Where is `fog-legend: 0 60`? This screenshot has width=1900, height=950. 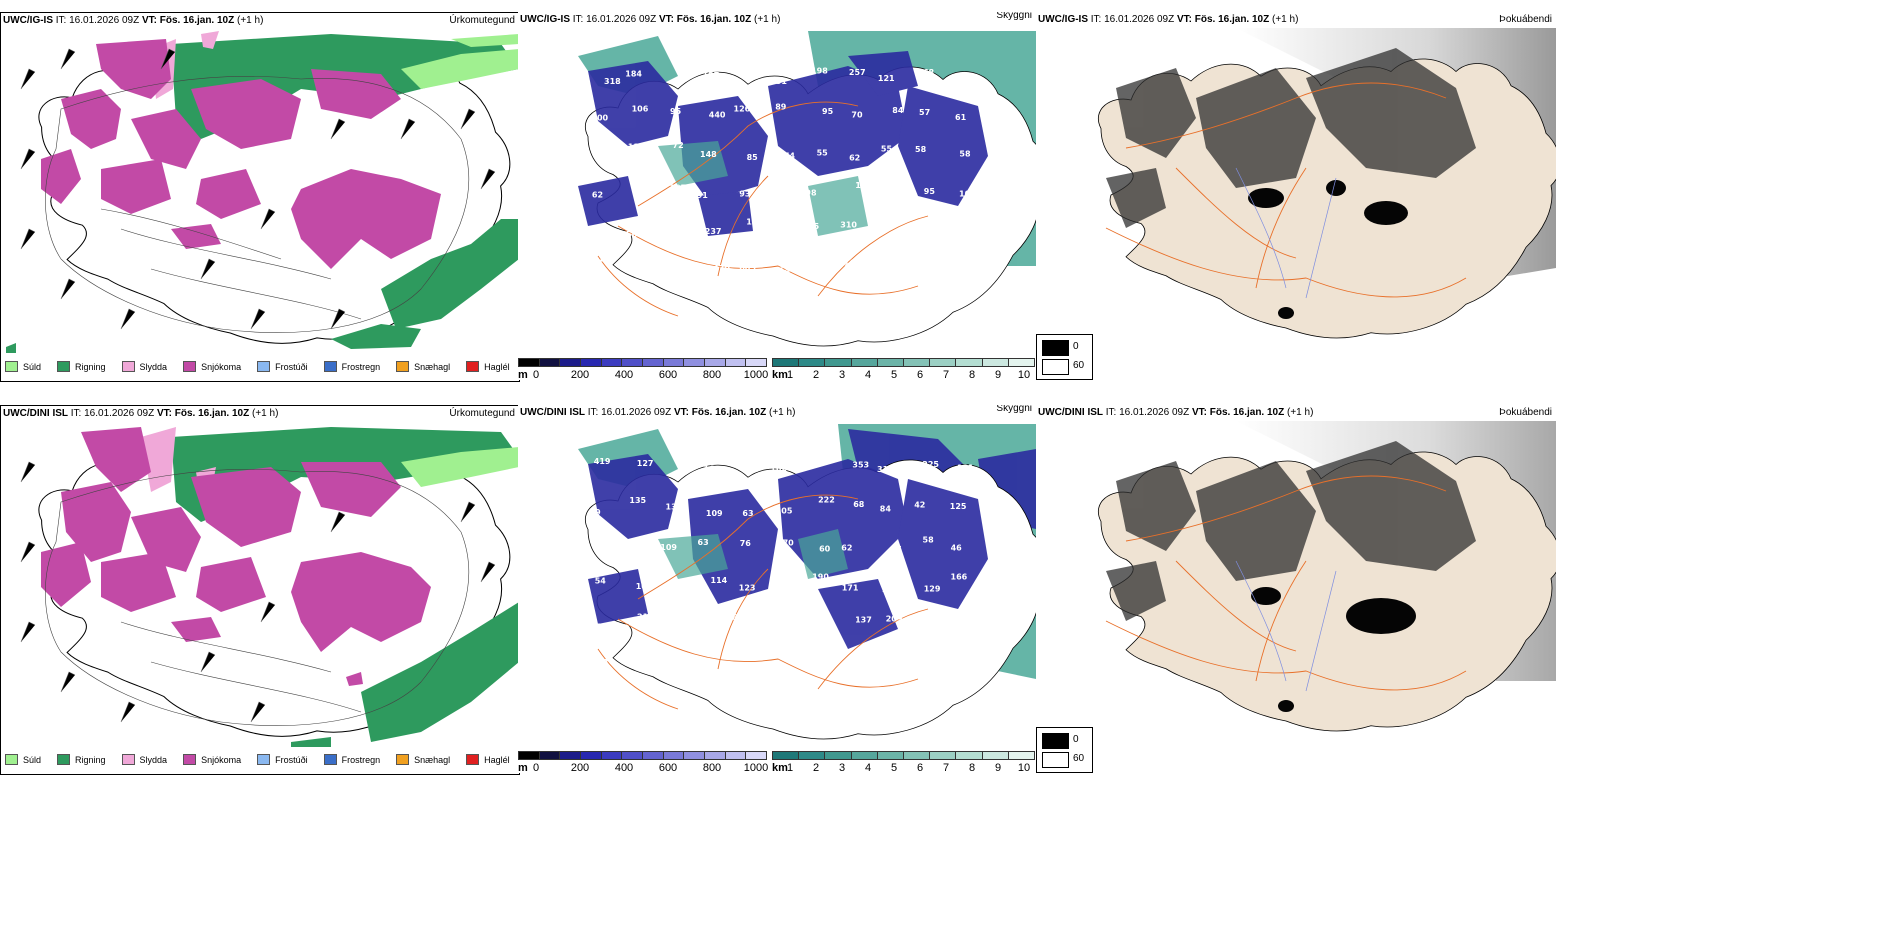 fog-legend: 0 60 is located at coordinates (1064, 357).